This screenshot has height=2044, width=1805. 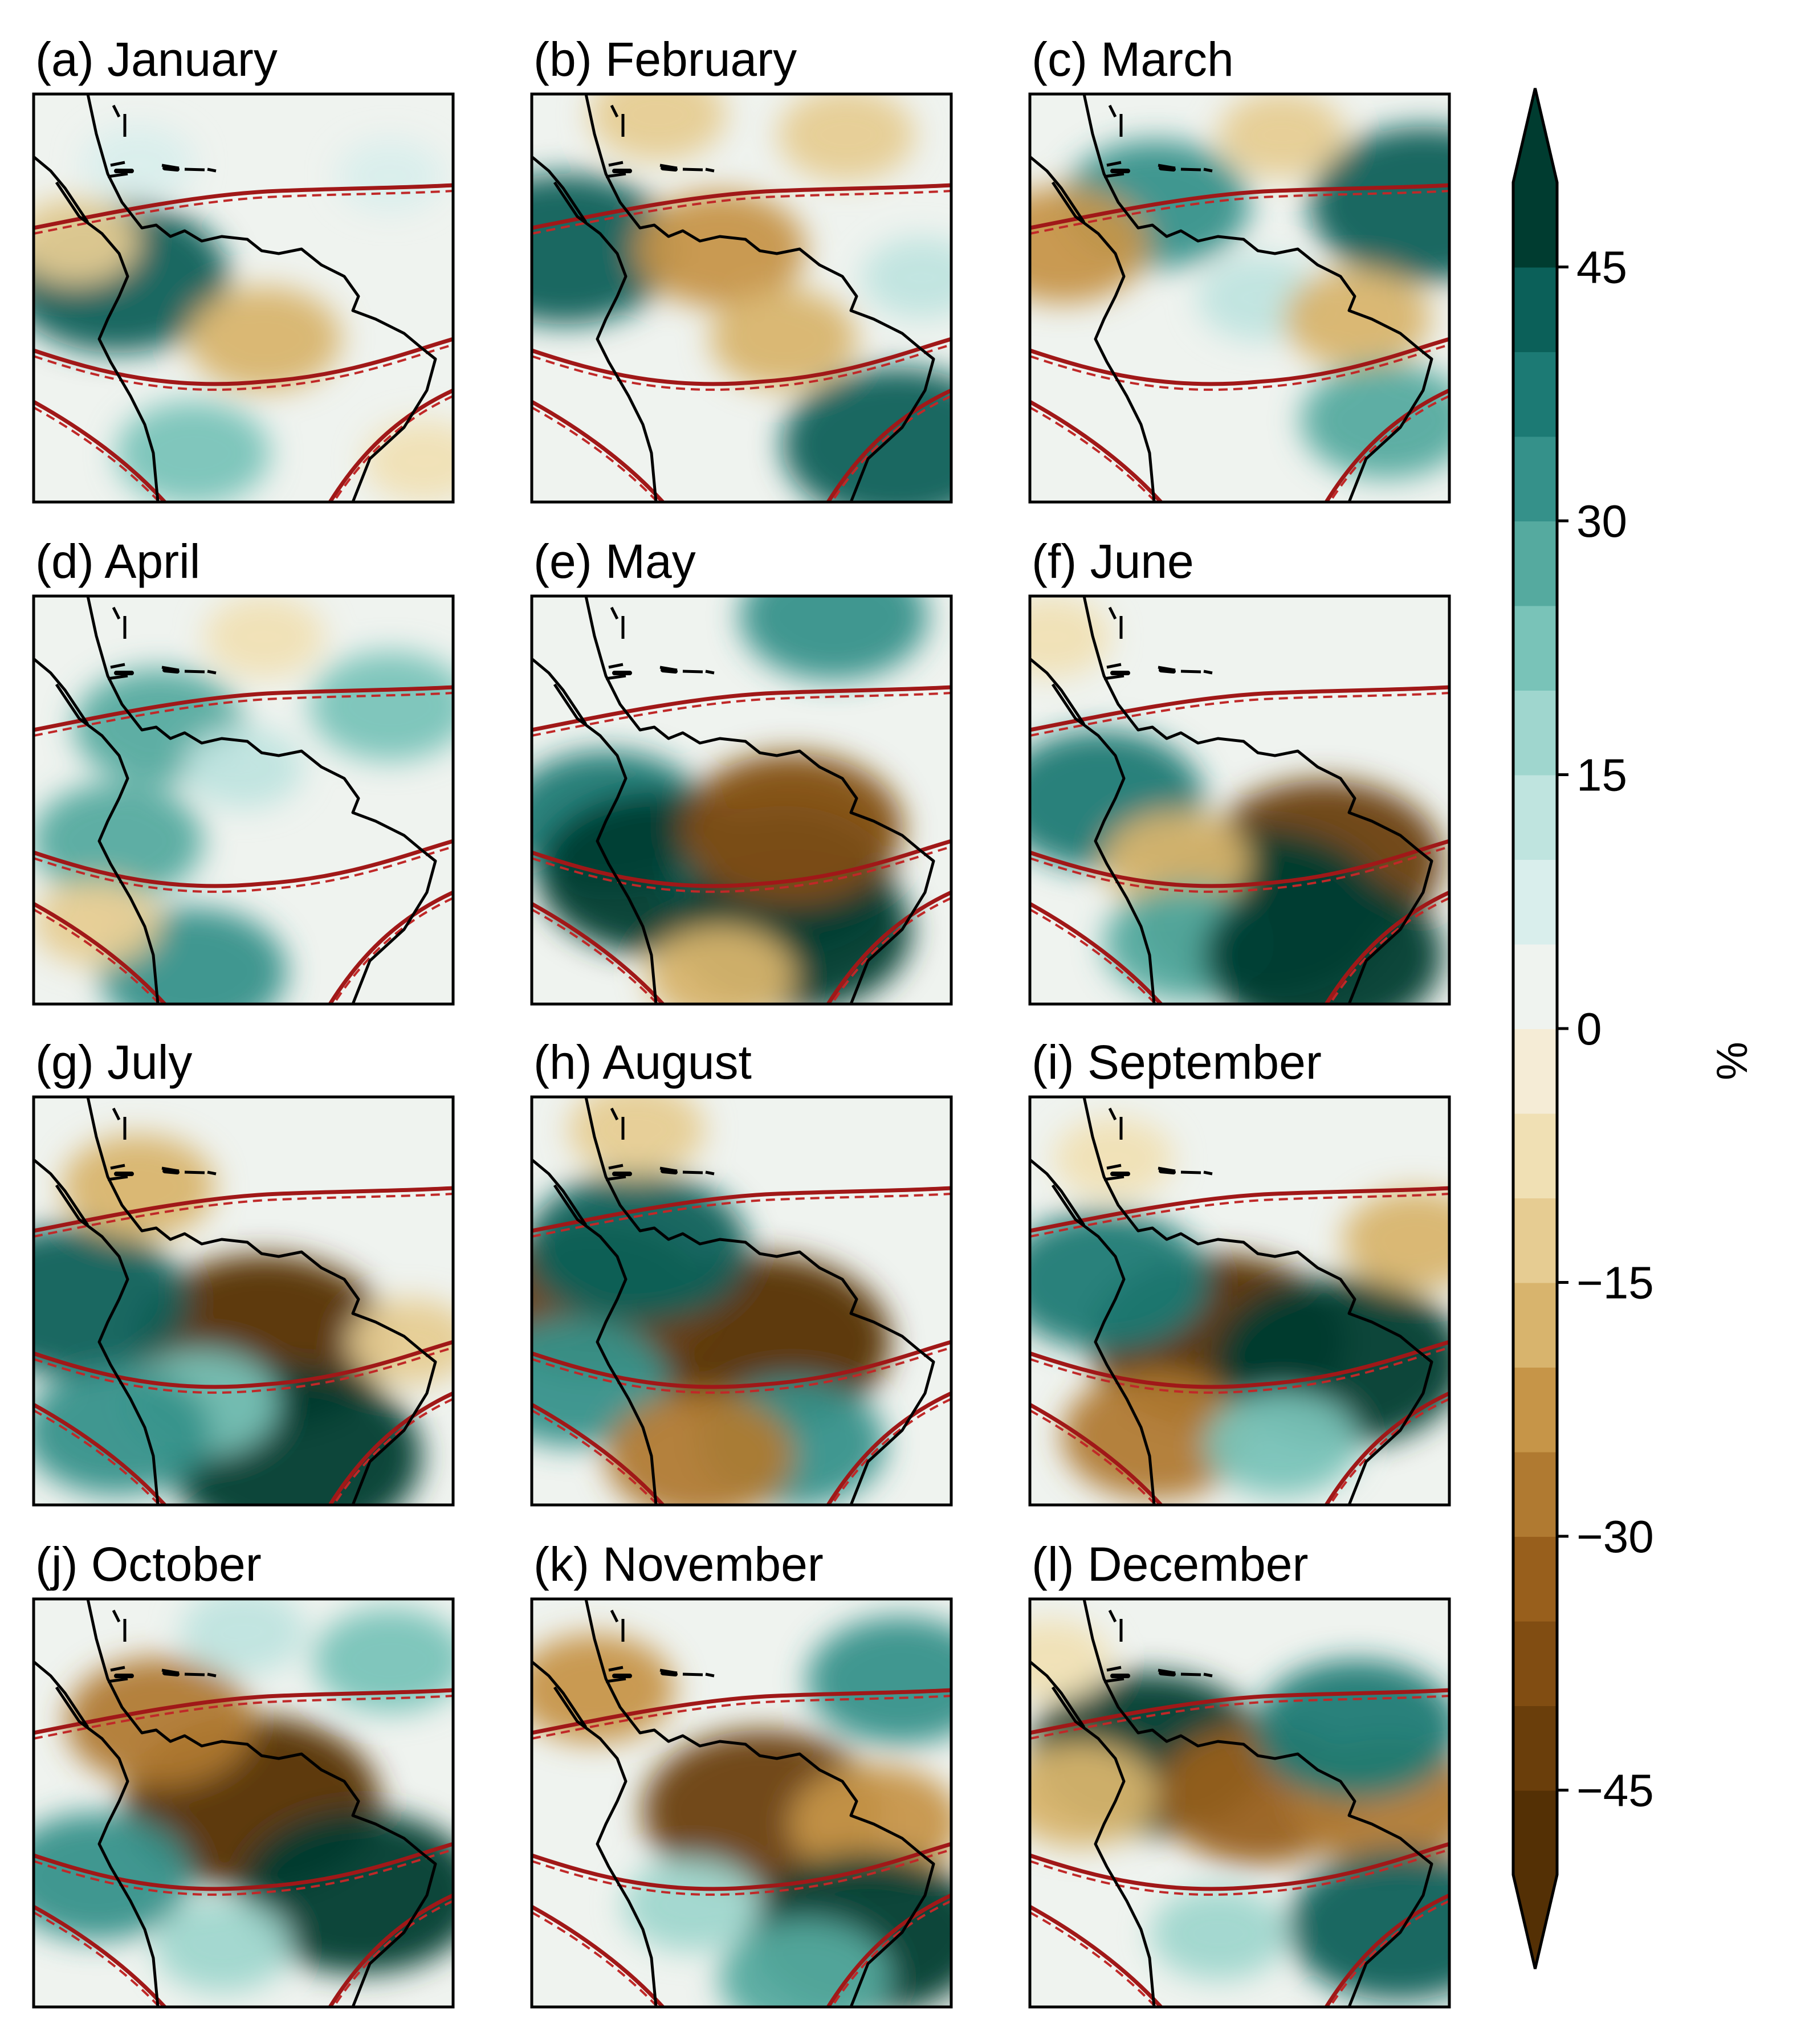 I want to click on colorbar-tick-label: −45, so click(x=1615, y=1791).